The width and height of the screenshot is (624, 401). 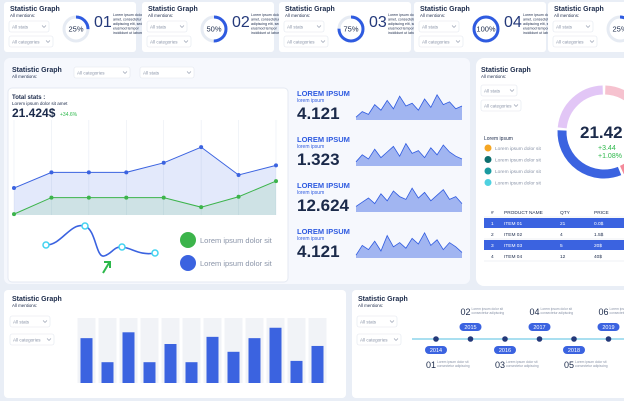 I want to click on table-header: #, so click(x=492, y=213).